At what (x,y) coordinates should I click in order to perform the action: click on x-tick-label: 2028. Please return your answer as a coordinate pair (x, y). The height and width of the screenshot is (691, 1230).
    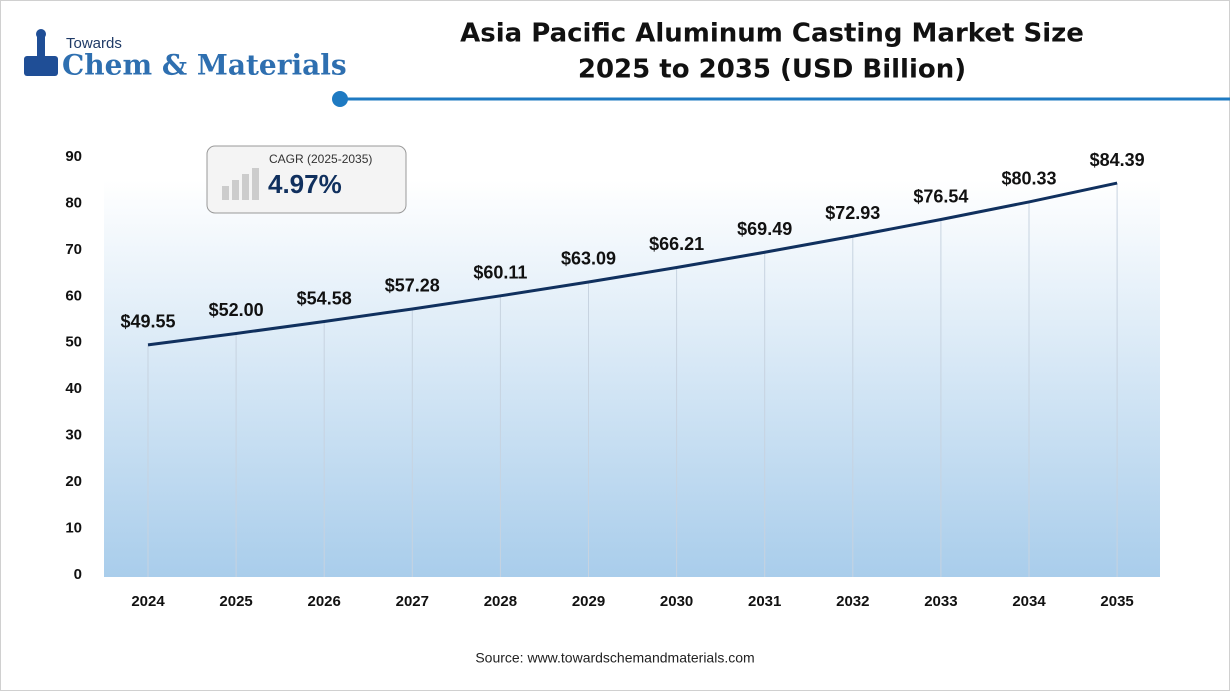
    Looking at the image, I should click on (500, 601).